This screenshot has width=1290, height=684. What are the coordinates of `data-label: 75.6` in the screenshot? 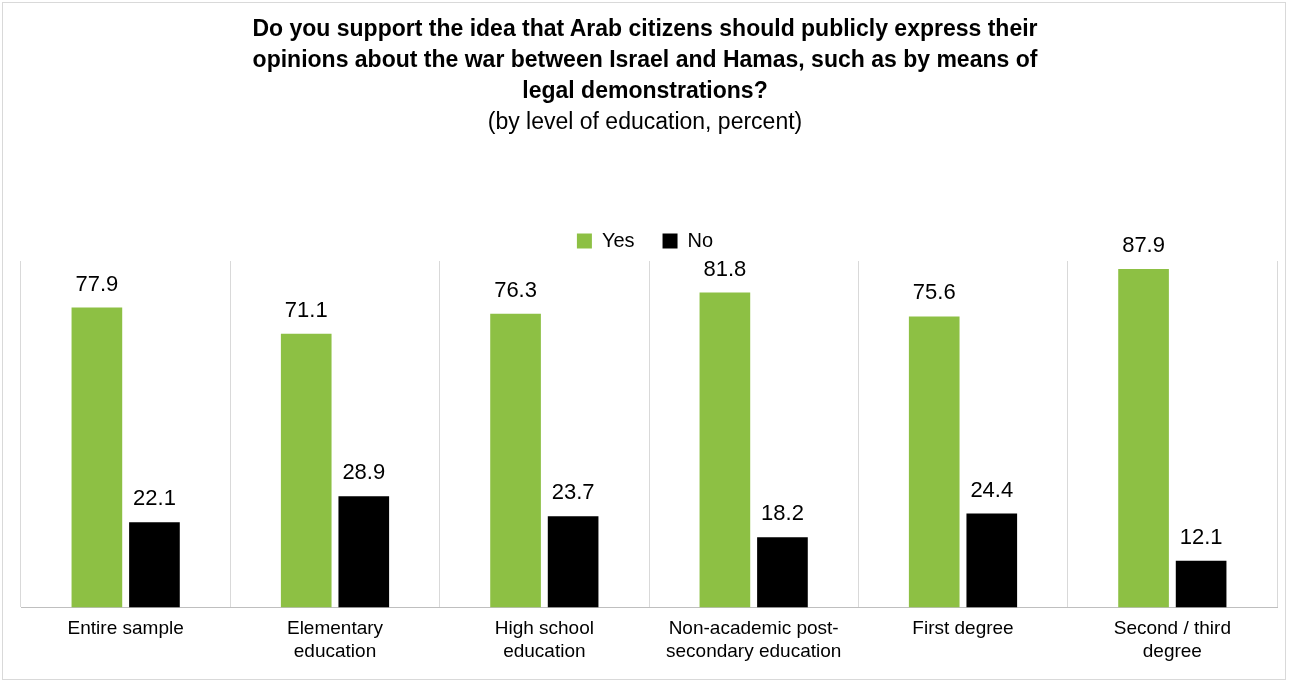 It's located at (934, 292).